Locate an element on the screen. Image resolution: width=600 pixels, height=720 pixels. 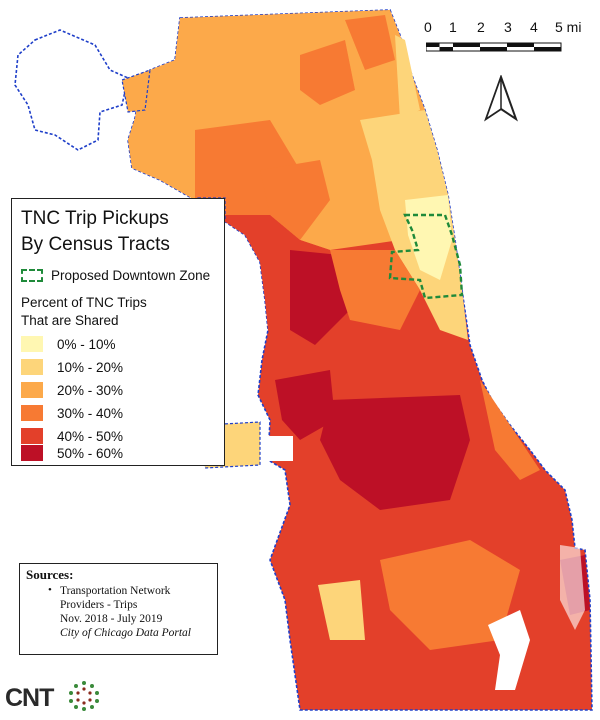
class-label: 40% - 50% is located at coordinates (90, 436).